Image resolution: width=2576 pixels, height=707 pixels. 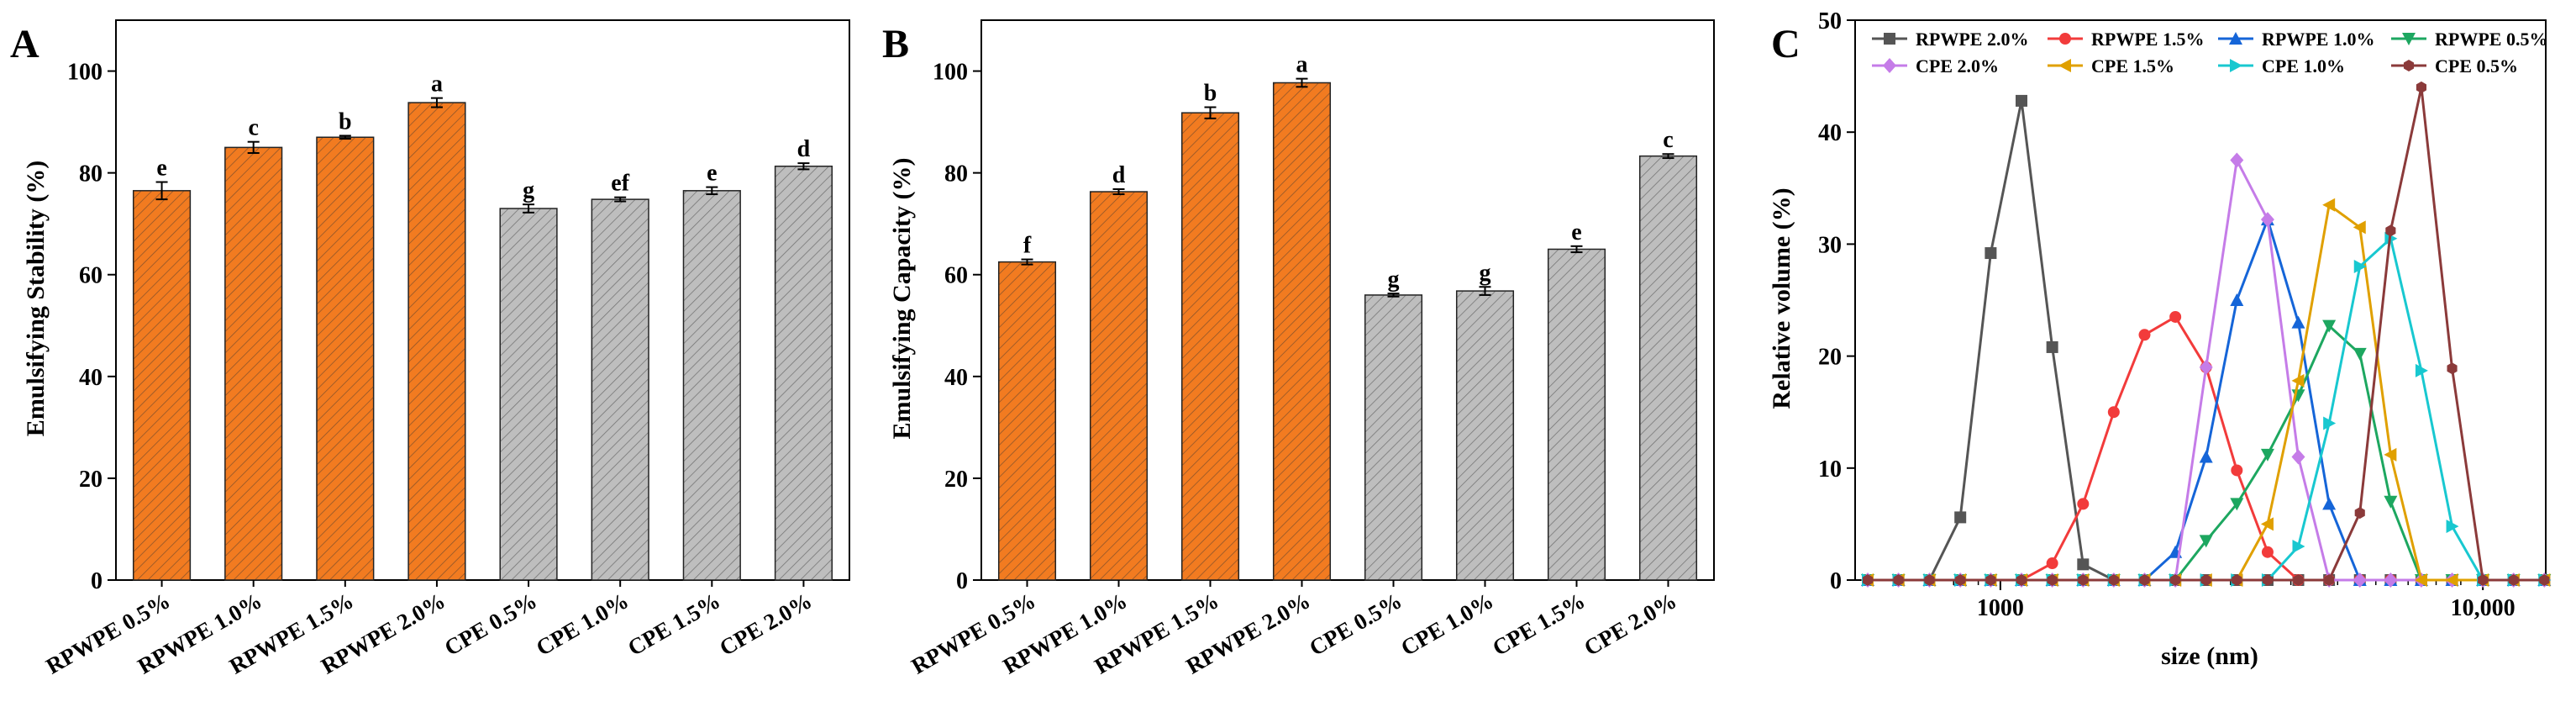 What do you see at coordinates (1935, 66) in the screenshot?
I see `panel-c-legend-item: CPE 2.0%` at bounding box center [1935, 66].